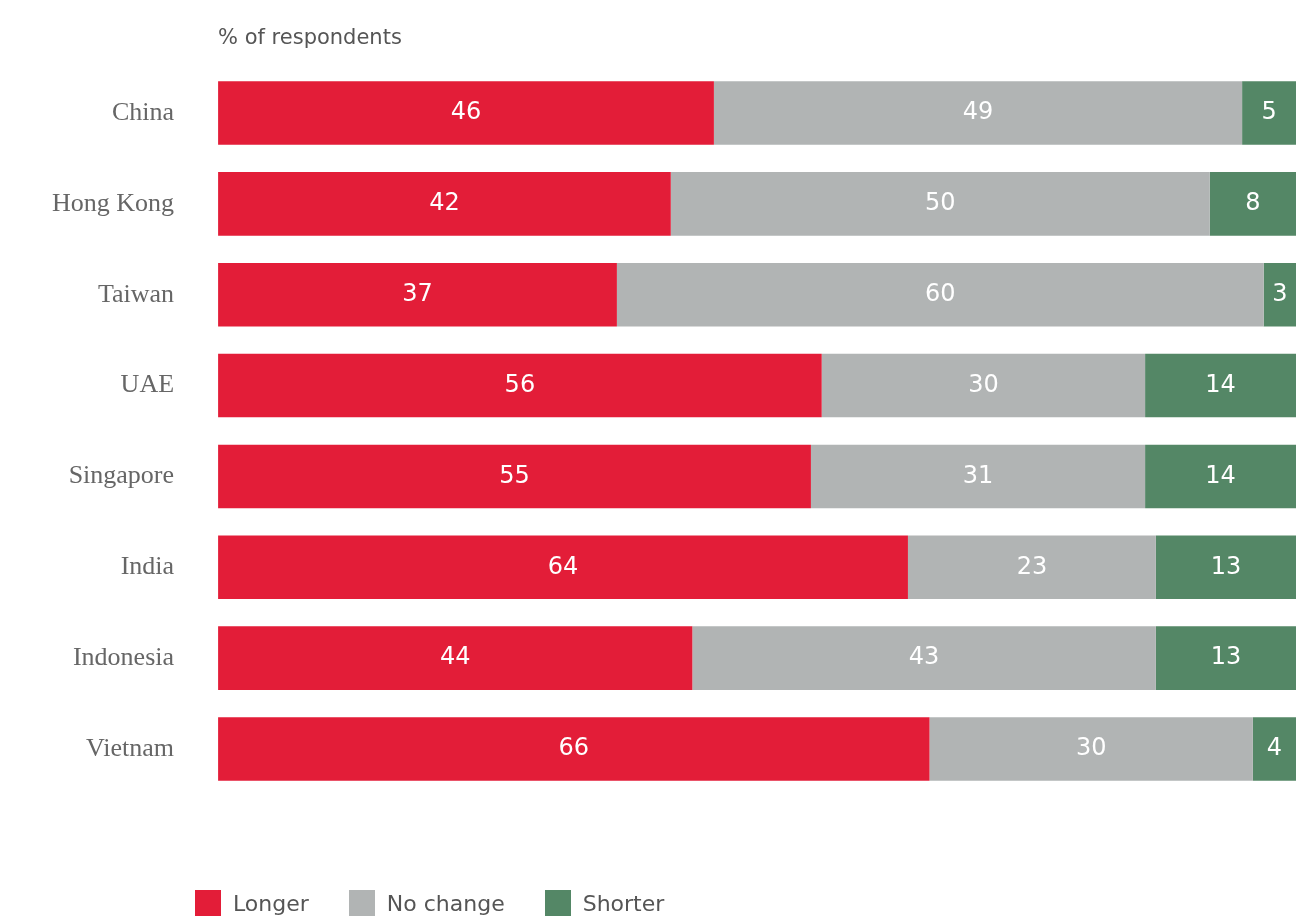 This screenshot has width=1296, height=919. Describe the element at coordinates (271, 903) in the screenshot. I see `legend-label: Longer` at that location.